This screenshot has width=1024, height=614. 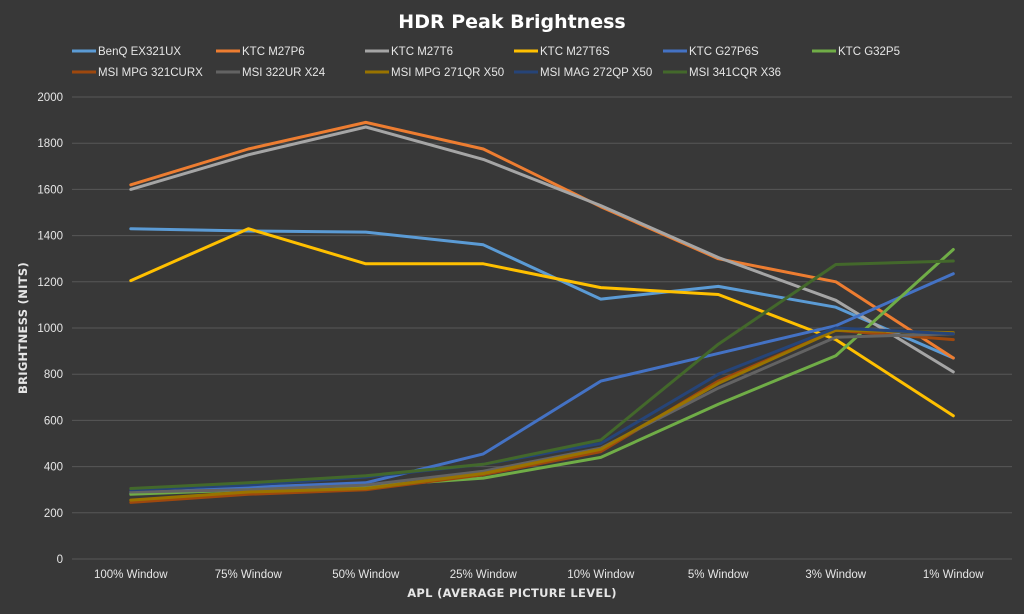 What do you see at coordinates (53, 375) in the screenshot?
I see `y-tick-label: 800` at bounding box center [53, 375].